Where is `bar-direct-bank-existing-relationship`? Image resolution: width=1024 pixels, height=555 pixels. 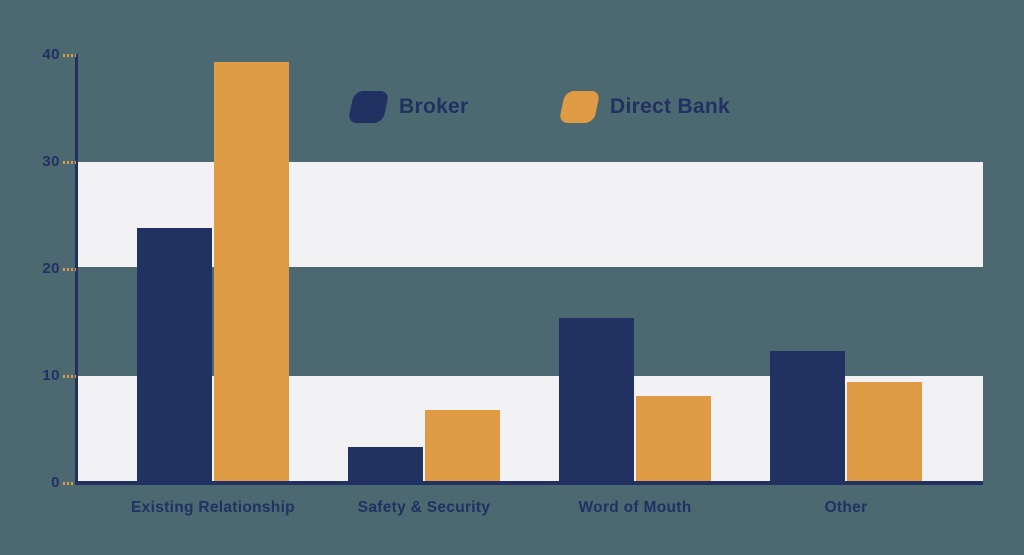
bar-direct-bank-existing-relationship is located at coordinates (251, 272).